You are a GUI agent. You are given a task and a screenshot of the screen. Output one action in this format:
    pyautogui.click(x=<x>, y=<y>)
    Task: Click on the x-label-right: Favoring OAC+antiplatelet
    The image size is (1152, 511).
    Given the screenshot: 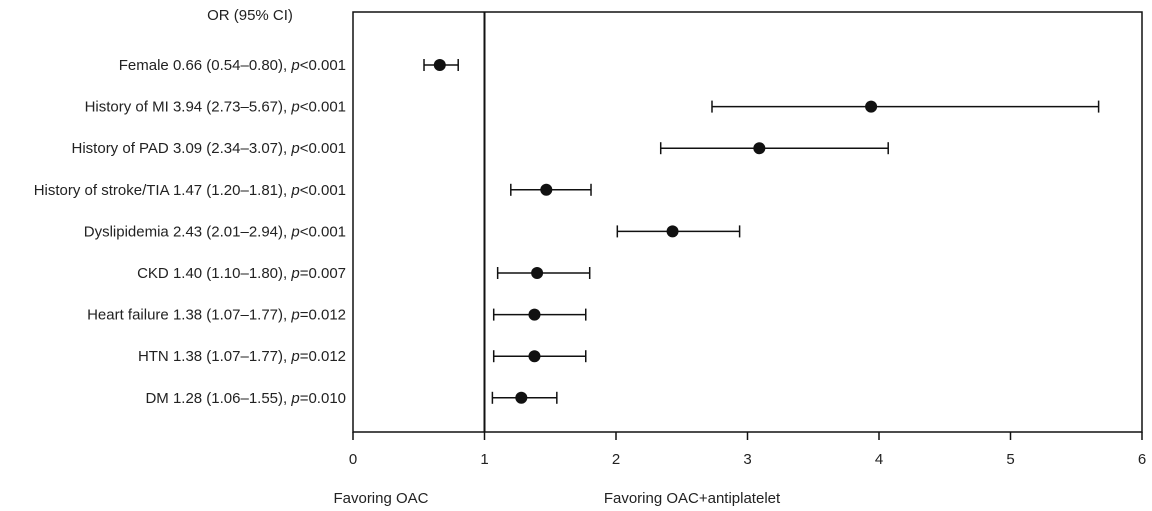 What is the action you would take?
    pyautogui.click(x=692, y=498)
    